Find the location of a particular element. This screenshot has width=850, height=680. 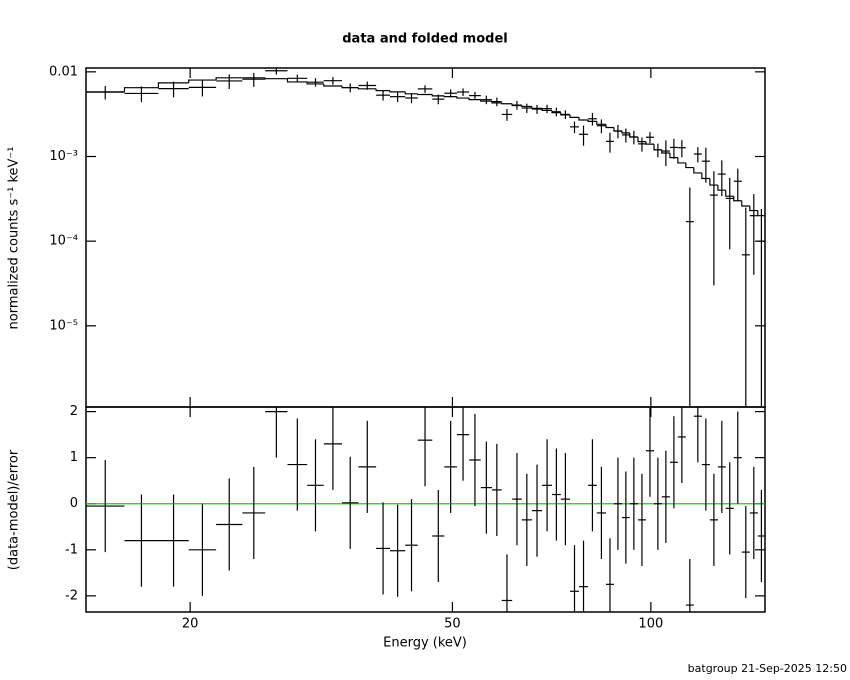

y-axis-label: normalized counts s⁻¹ keV⁻¹ is located at coordinates (14, 238).